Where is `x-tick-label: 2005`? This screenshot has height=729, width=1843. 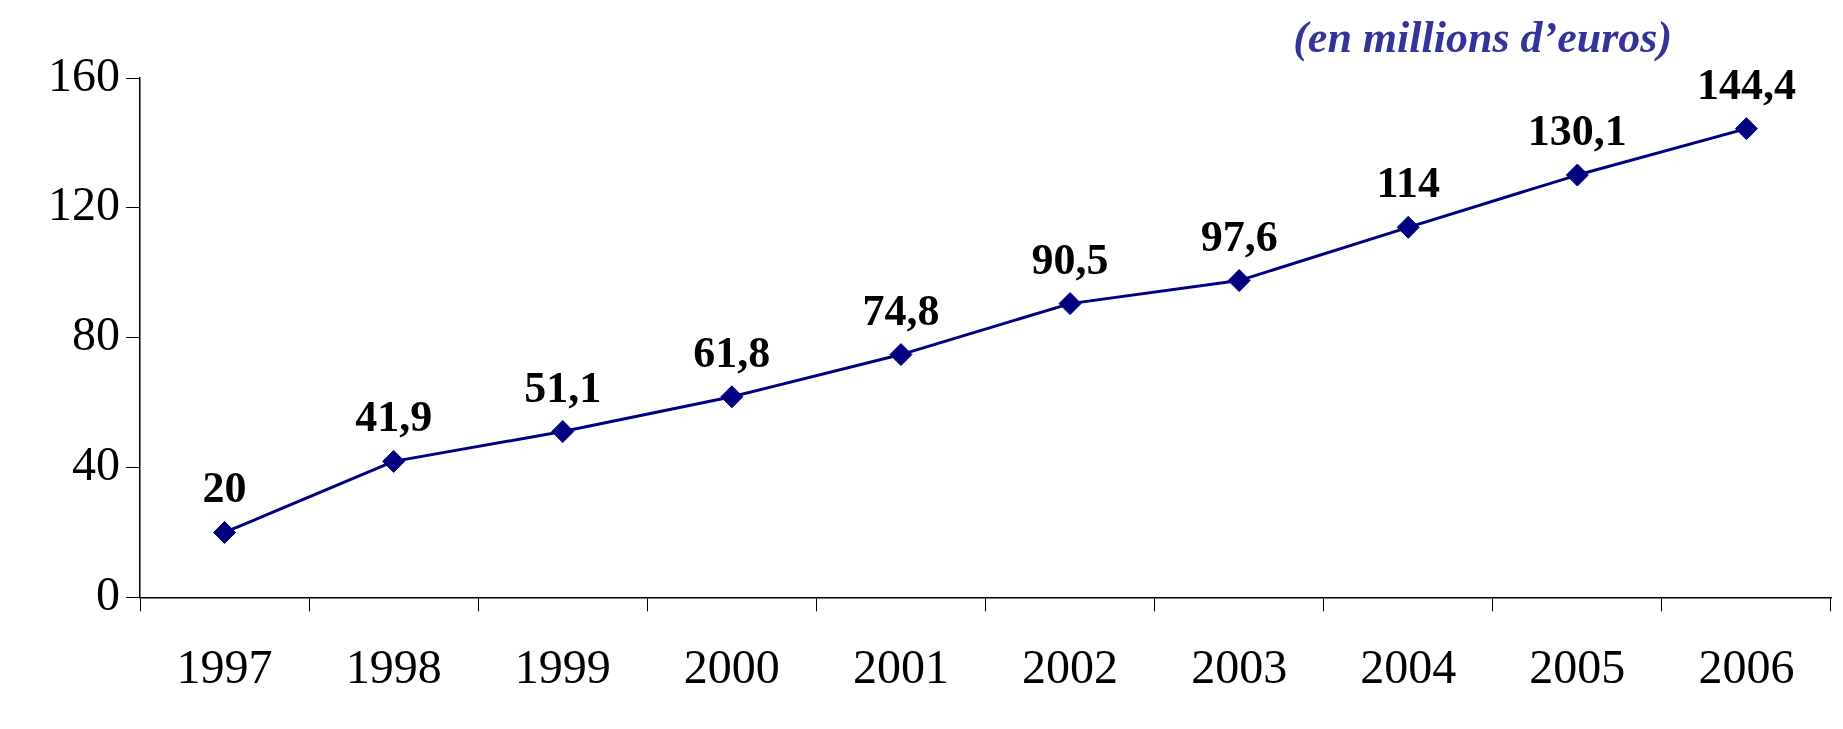
x-tick-label: 2005 is located at coordinates (1577, 666).